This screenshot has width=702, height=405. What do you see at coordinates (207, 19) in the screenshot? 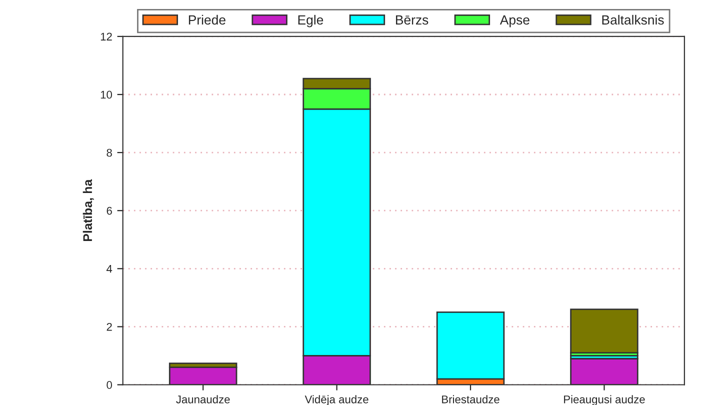
I see `legend-label: Priede` at bounding box center [207, 19].